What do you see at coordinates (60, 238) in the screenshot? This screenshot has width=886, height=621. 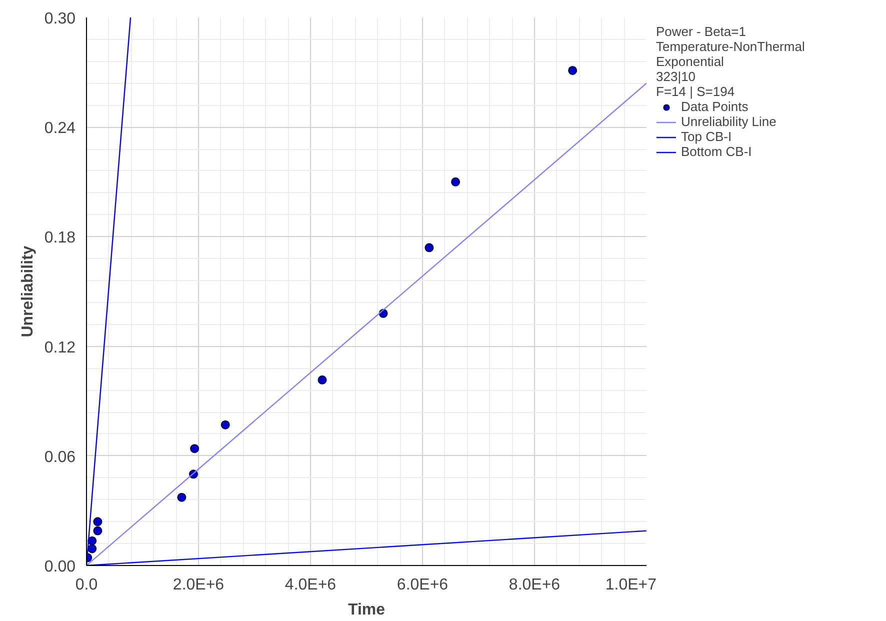 I see `y-tick-label: 0.18` at bounding box center [60, 238].